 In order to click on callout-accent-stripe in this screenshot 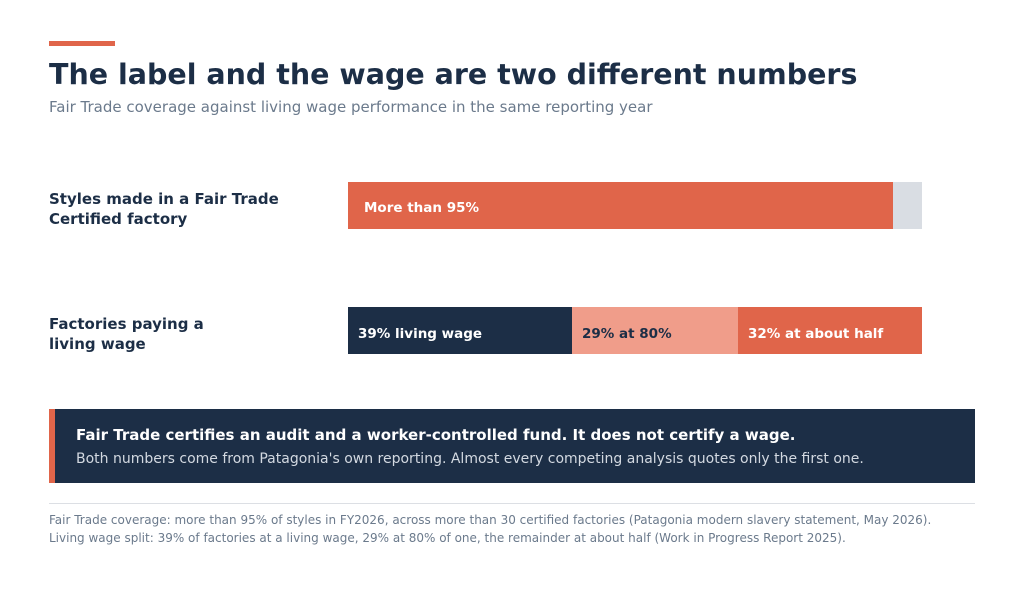, I will do `click(52, 446)`.